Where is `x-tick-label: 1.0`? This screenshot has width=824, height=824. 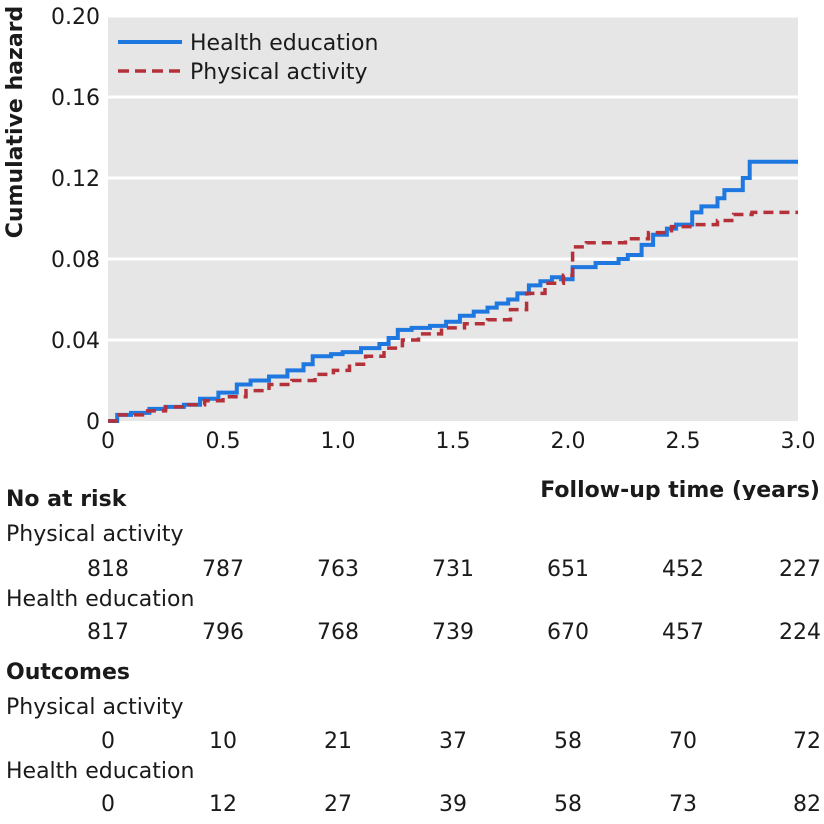 x-tick-label: 1.0 is located at coordinates (338, 441).